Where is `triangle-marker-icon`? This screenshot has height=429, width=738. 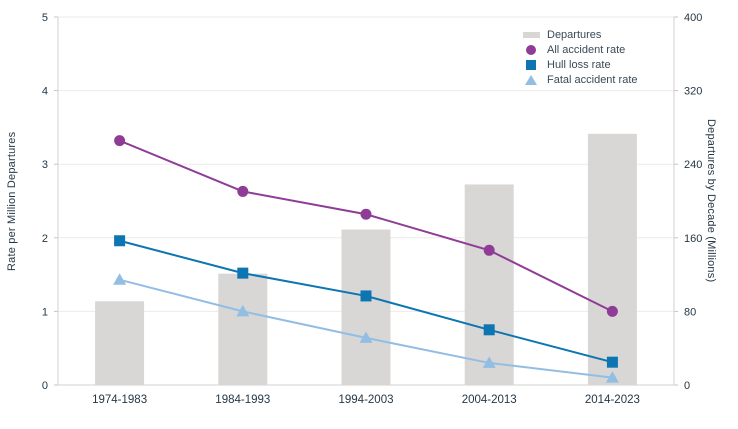
triangle-marker-icon is located at coordinates (531, 79).